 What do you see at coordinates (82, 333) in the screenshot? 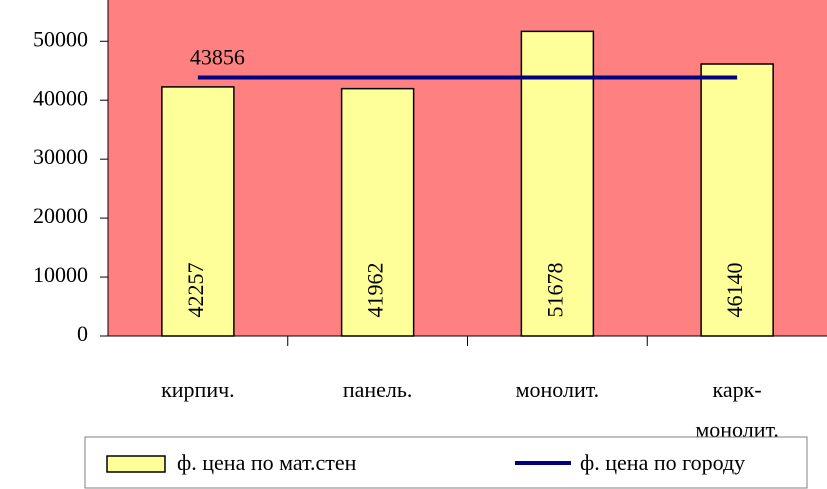
I see `y-tick-label: 0` at bounding box center [82, 333].